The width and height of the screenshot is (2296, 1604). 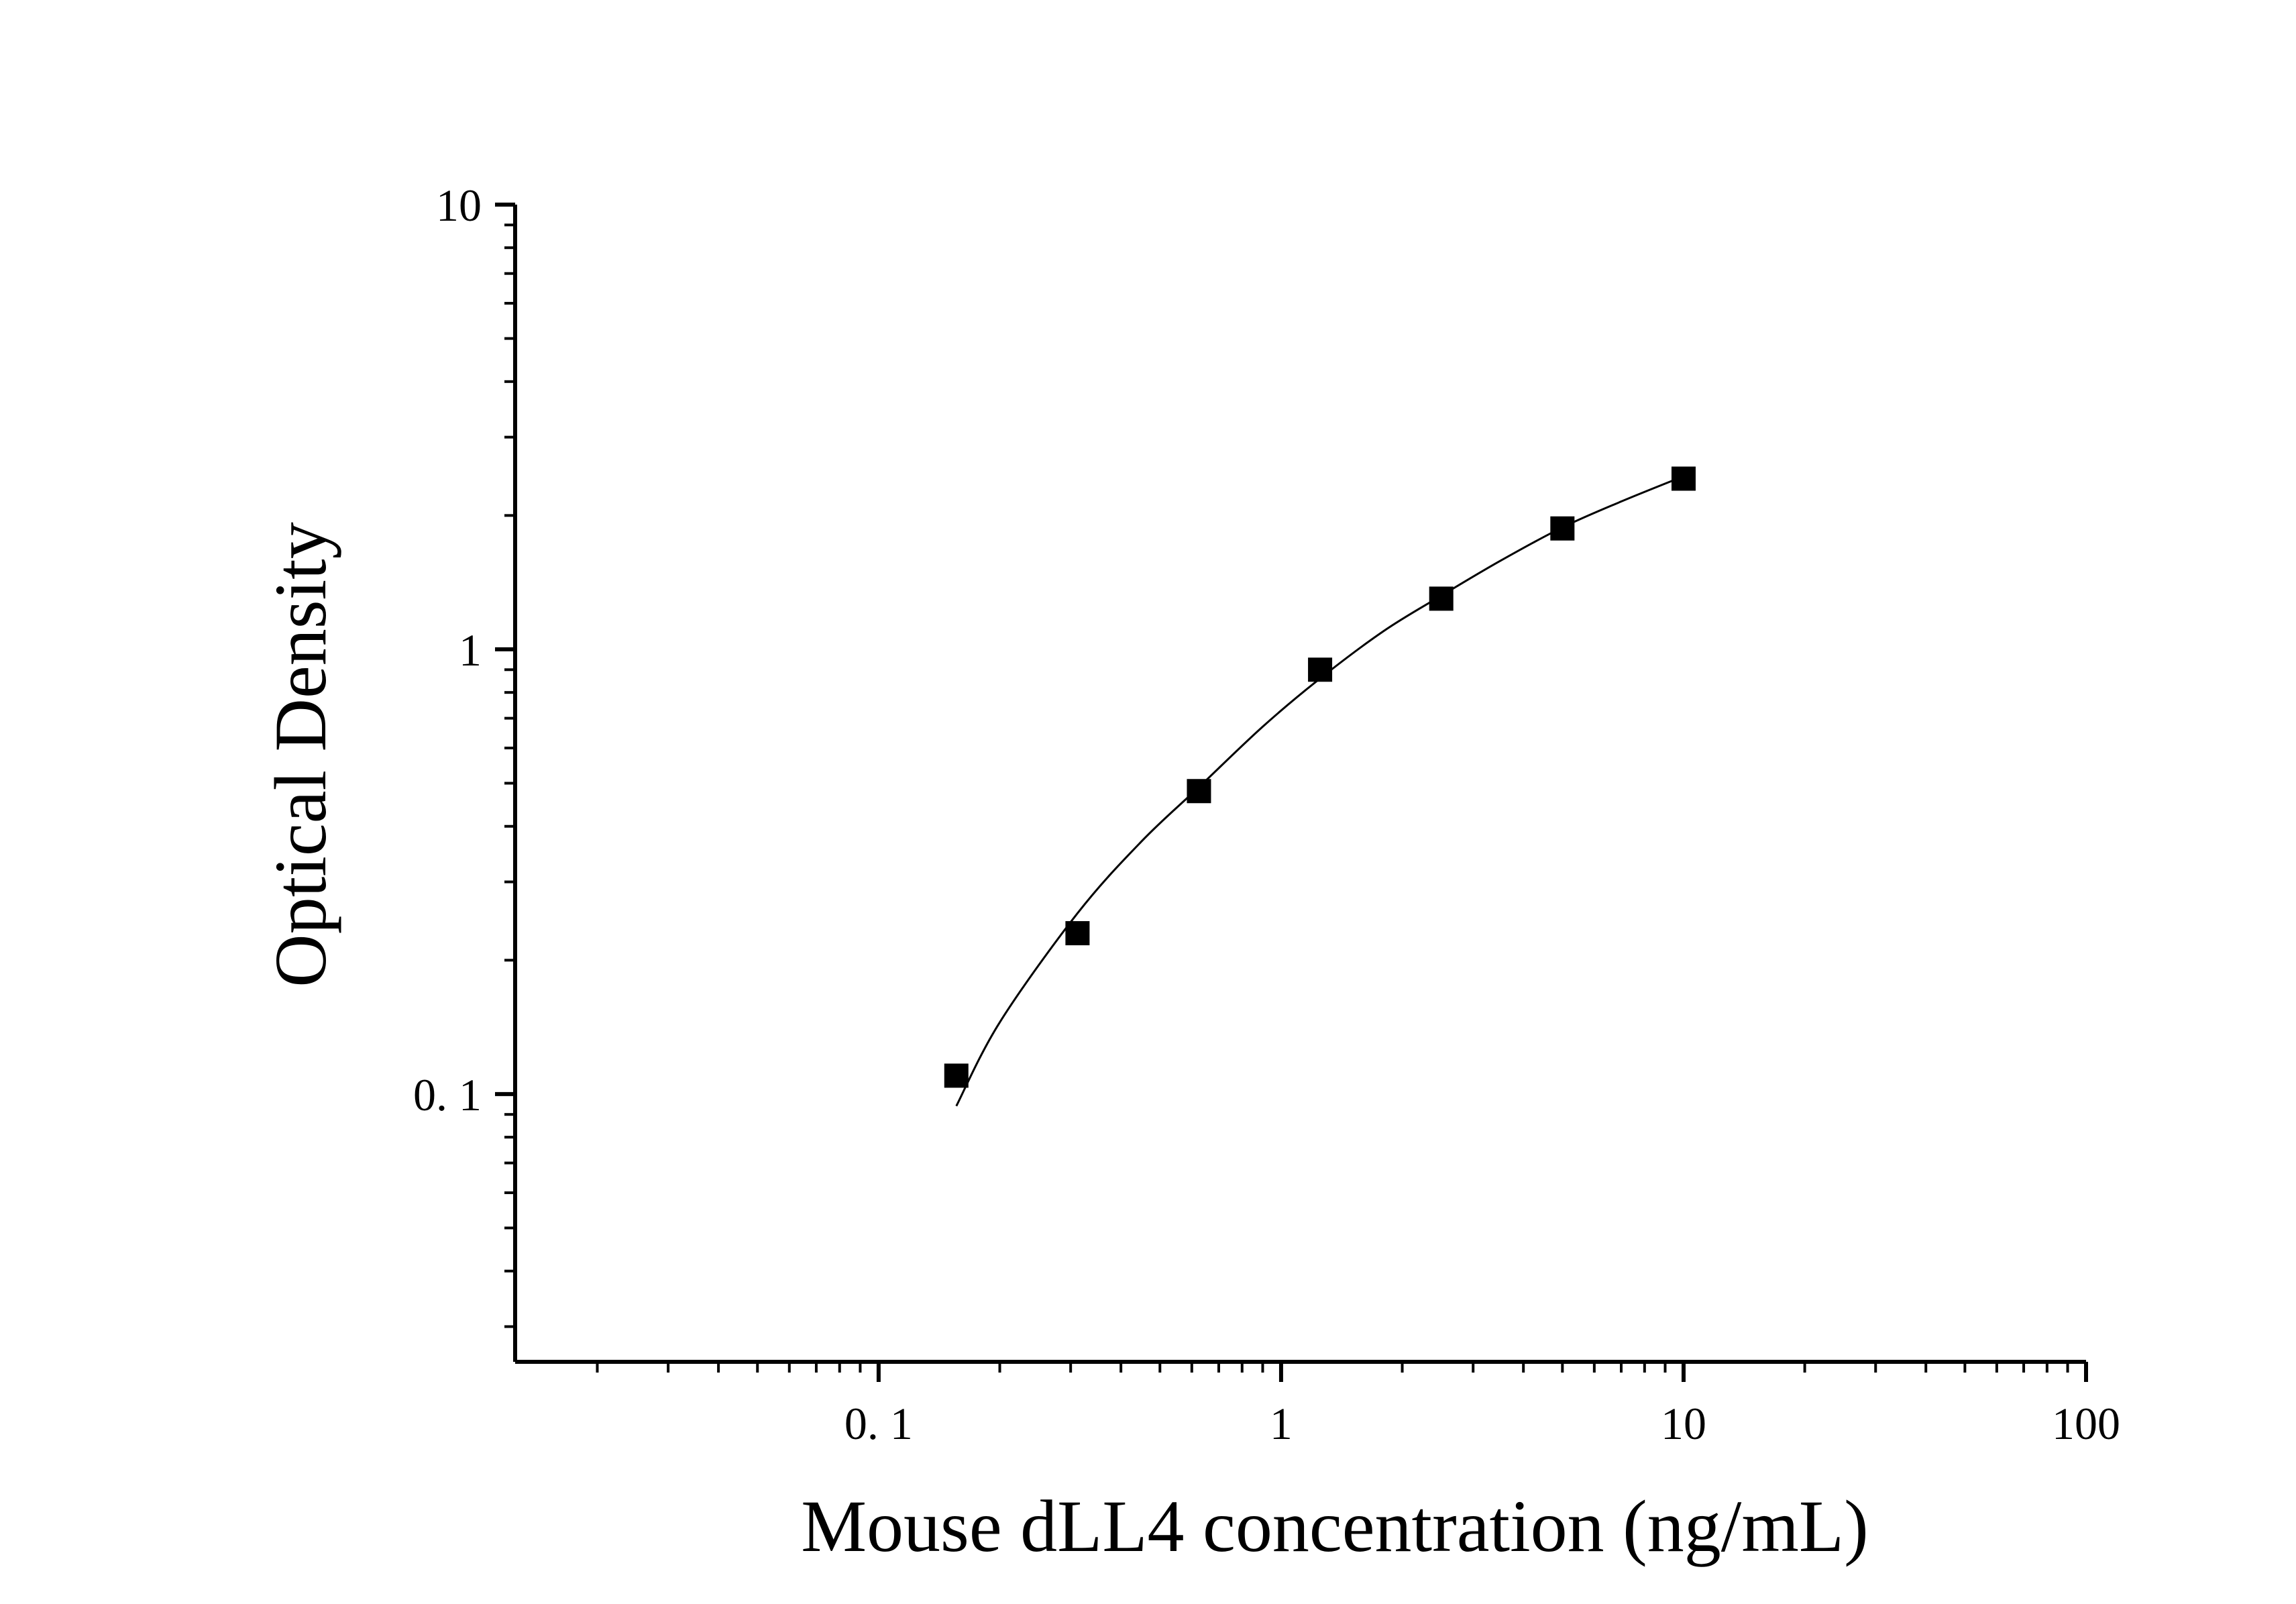 What do you see at coordinates (470, 650) in the screenshot?
I see `y-tick-label: 1` at bounding box center [470, 650].